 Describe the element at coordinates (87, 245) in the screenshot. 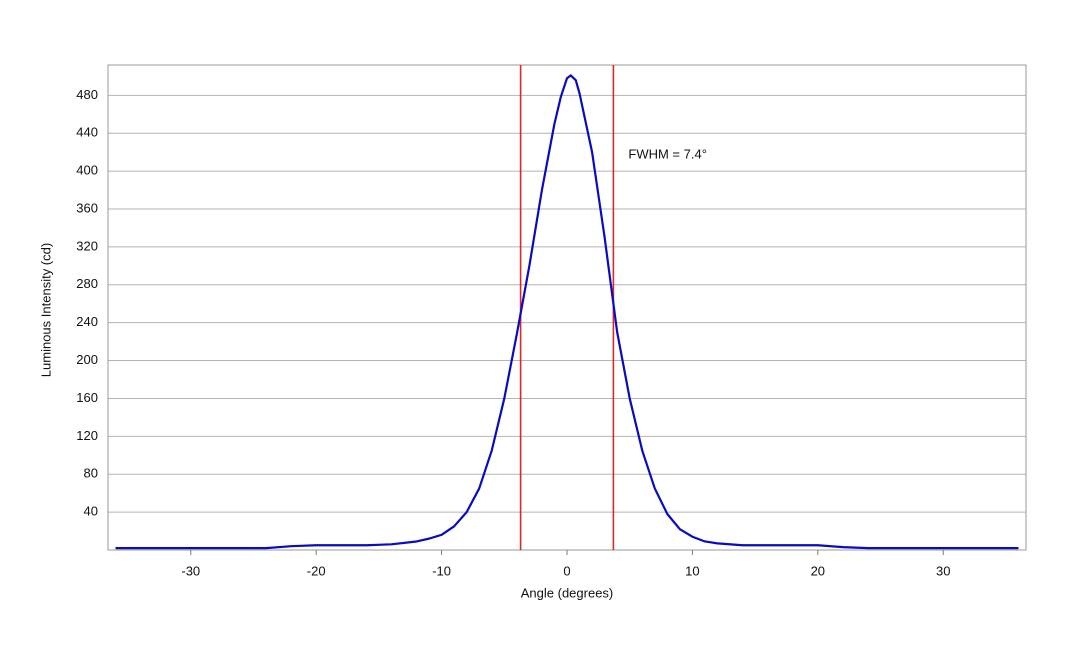

I see `y-tick-label: 320` at that location.